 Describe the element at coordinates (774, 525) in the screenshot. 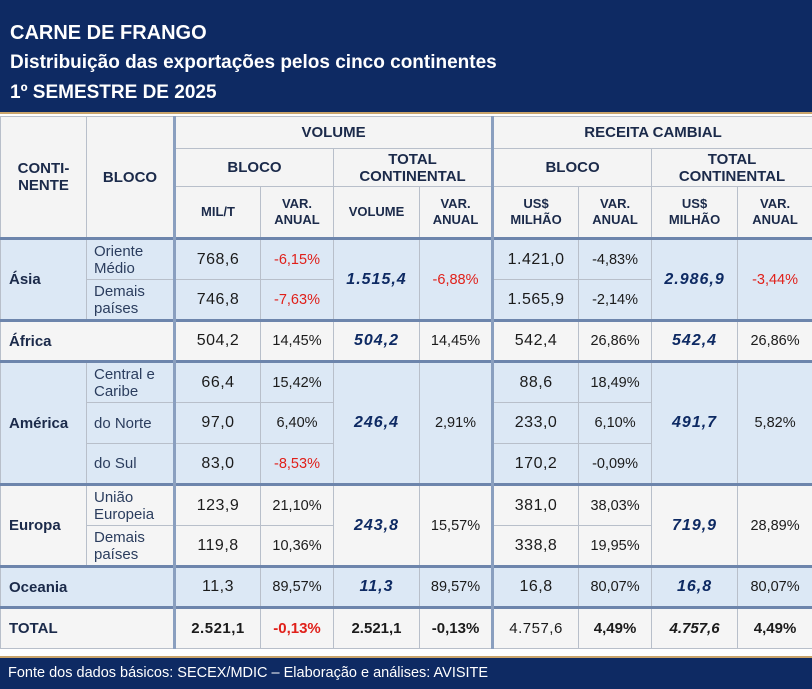

I see `rec-total-var: 28,89%` at that location.